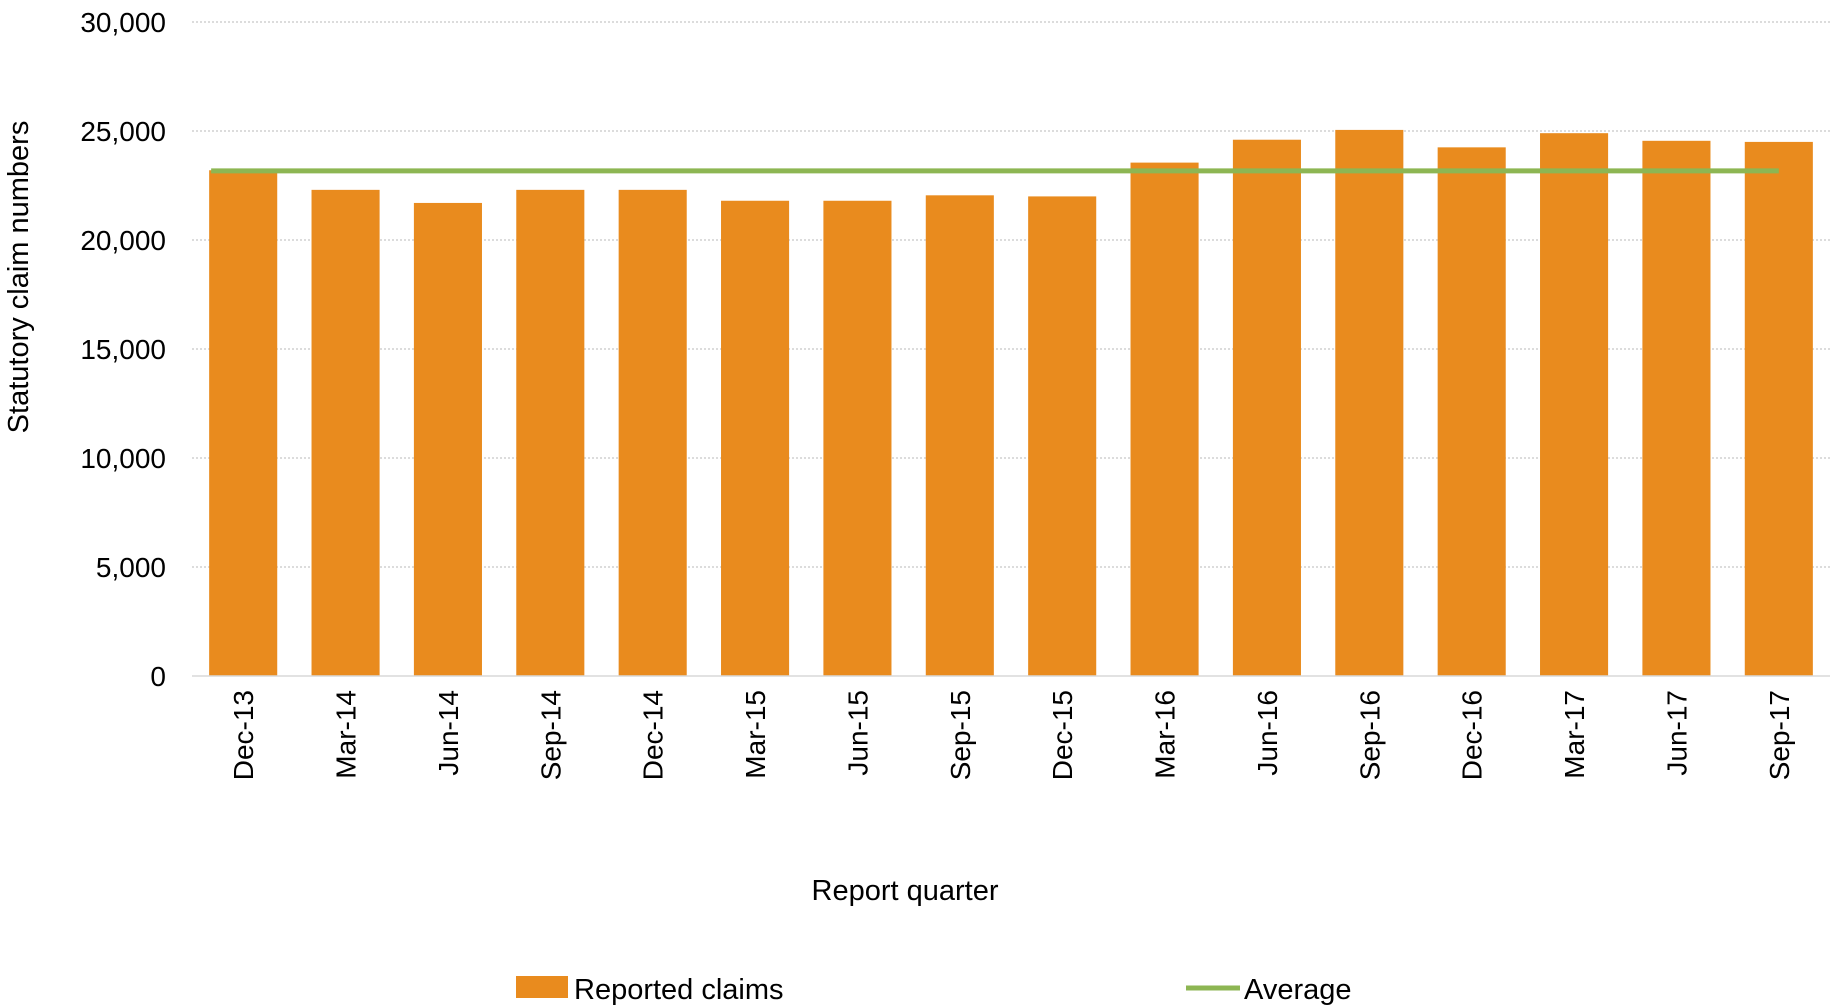 Image resolution: width=1837 pixels, height=1007 pixels. Describe the element at coordinates (934, 990) in the screenshot. I see `legend: Reported claims Average` at that location.